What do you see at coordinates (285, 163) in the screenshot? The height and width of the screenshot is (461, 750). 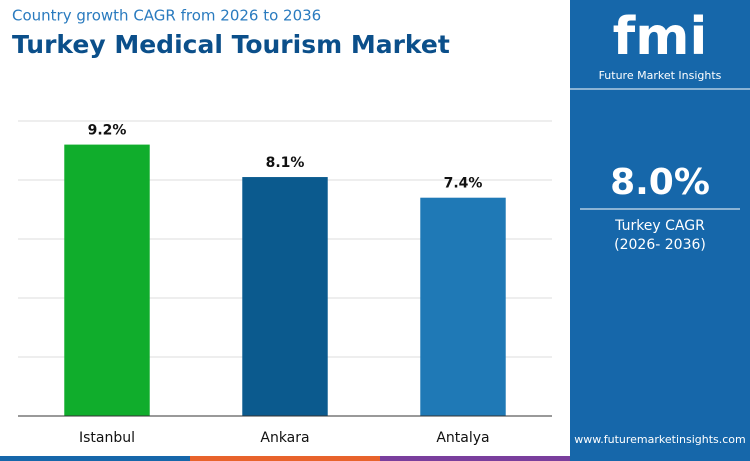 I see `value-label: 8.1%` at bounding box center [285, 163].